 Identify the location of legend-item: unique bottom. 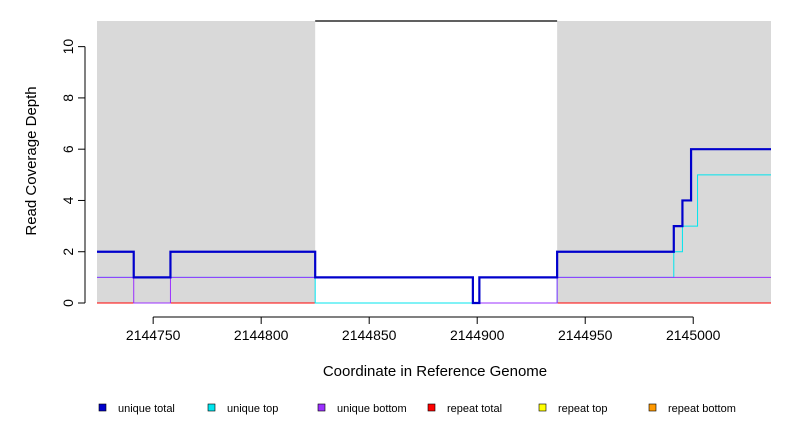
(362, 409).